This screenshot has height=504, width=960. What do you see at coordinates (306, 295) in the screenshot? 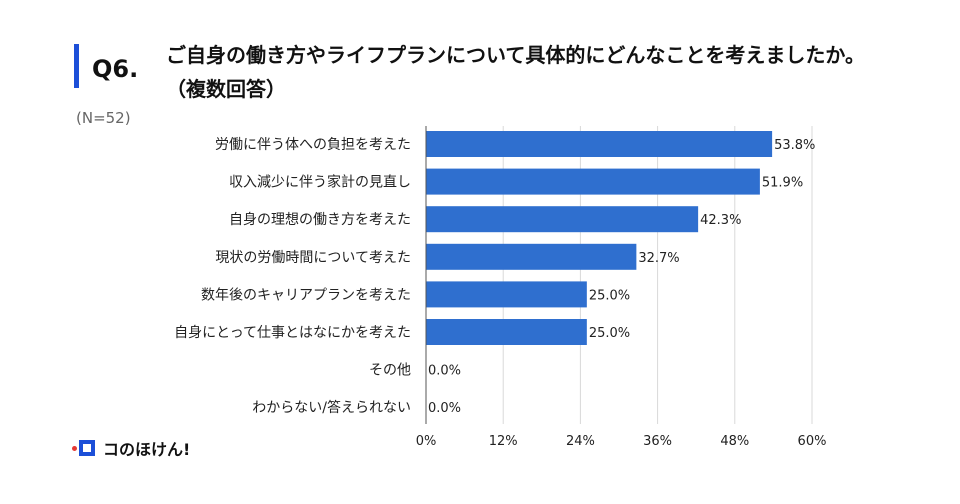
I see `category-label: 数年後のキャリアプランを考えた` at bounding box center [306, 295].